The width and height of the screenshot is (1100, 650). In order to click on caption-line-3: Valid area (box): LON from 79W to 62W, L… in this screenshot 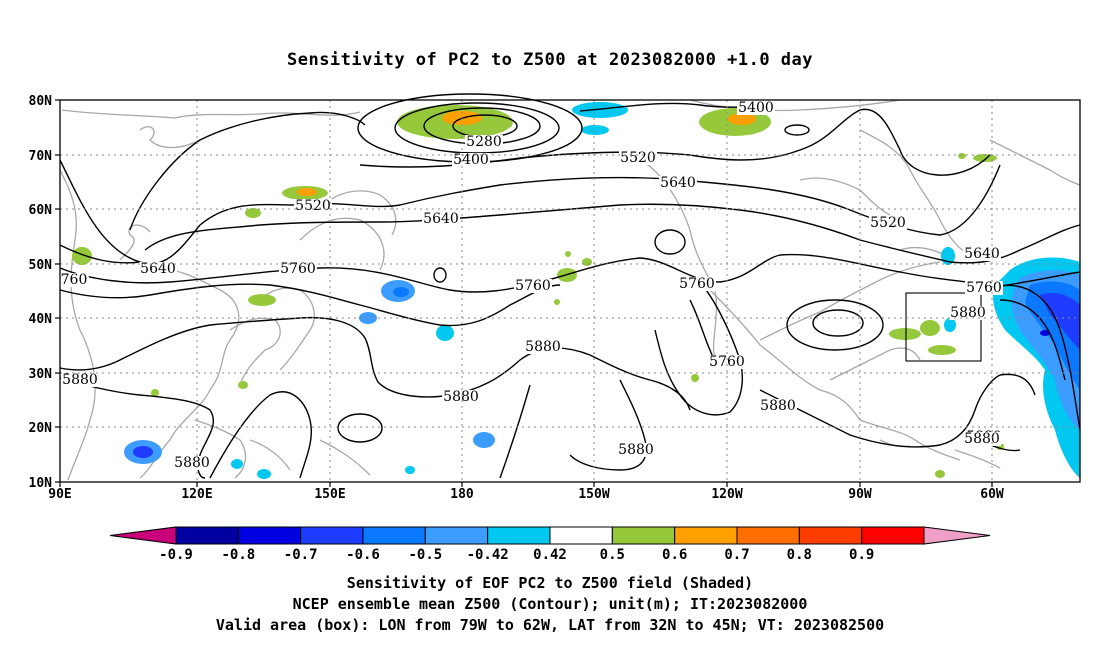, I will do `click(550, 625)`.